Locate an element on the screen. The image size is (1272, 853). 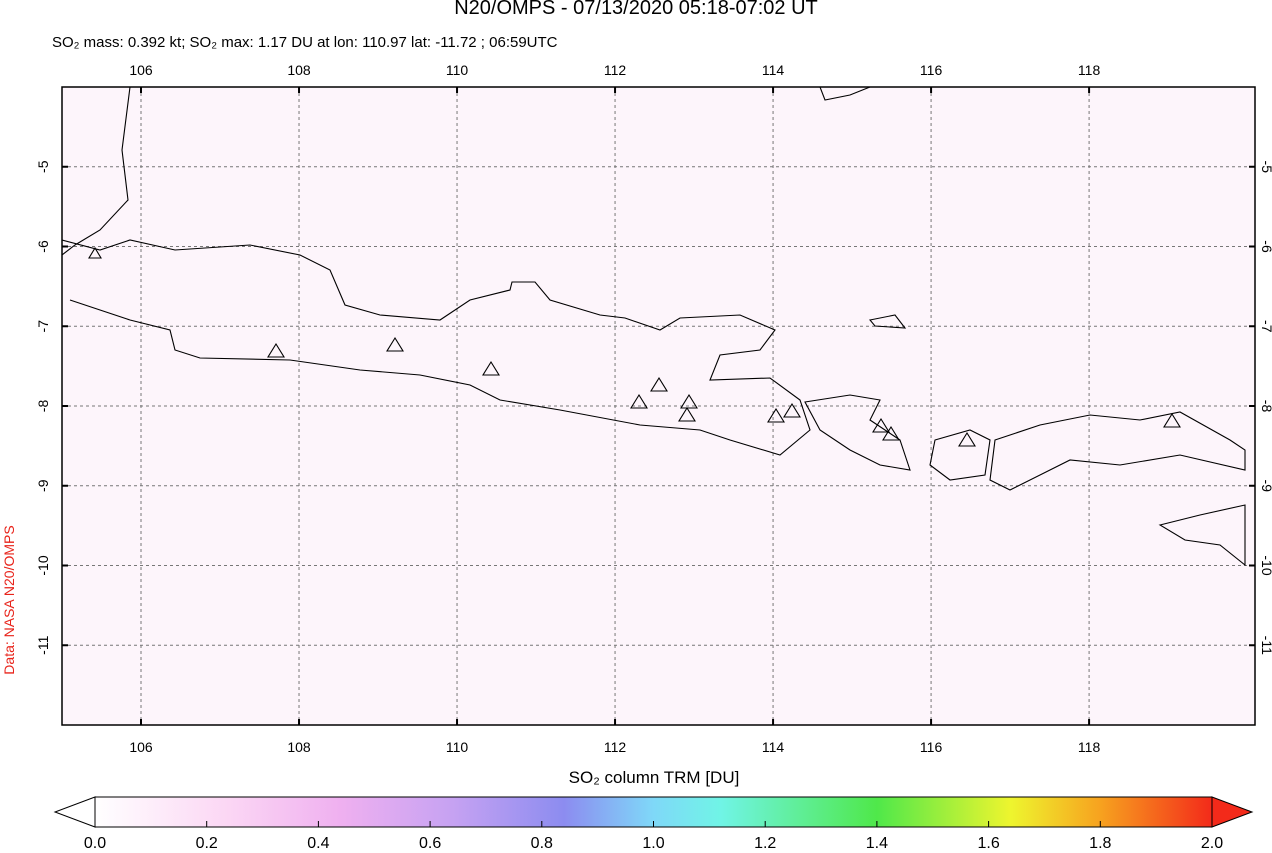
colorbar-tick-label: 0.8 is located at coordinates (542, 843).